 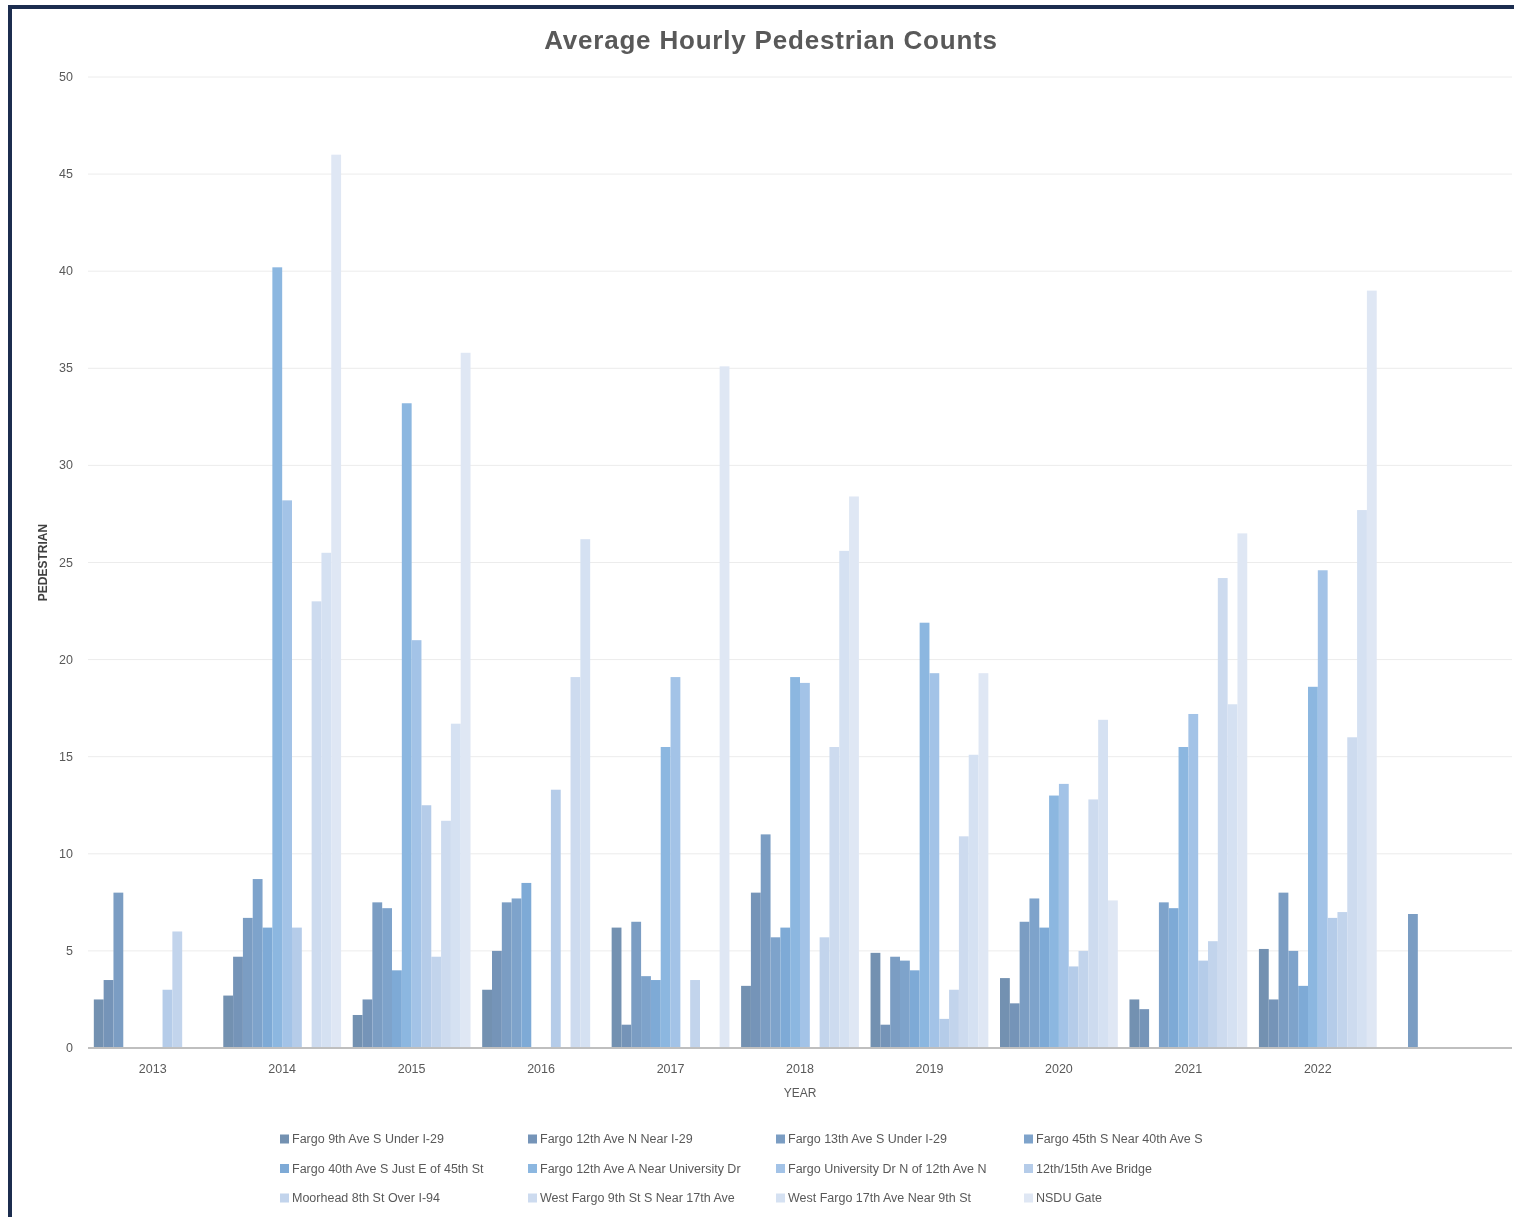 I want to click on y-tick-label: 50, so click(x=66, y=77).